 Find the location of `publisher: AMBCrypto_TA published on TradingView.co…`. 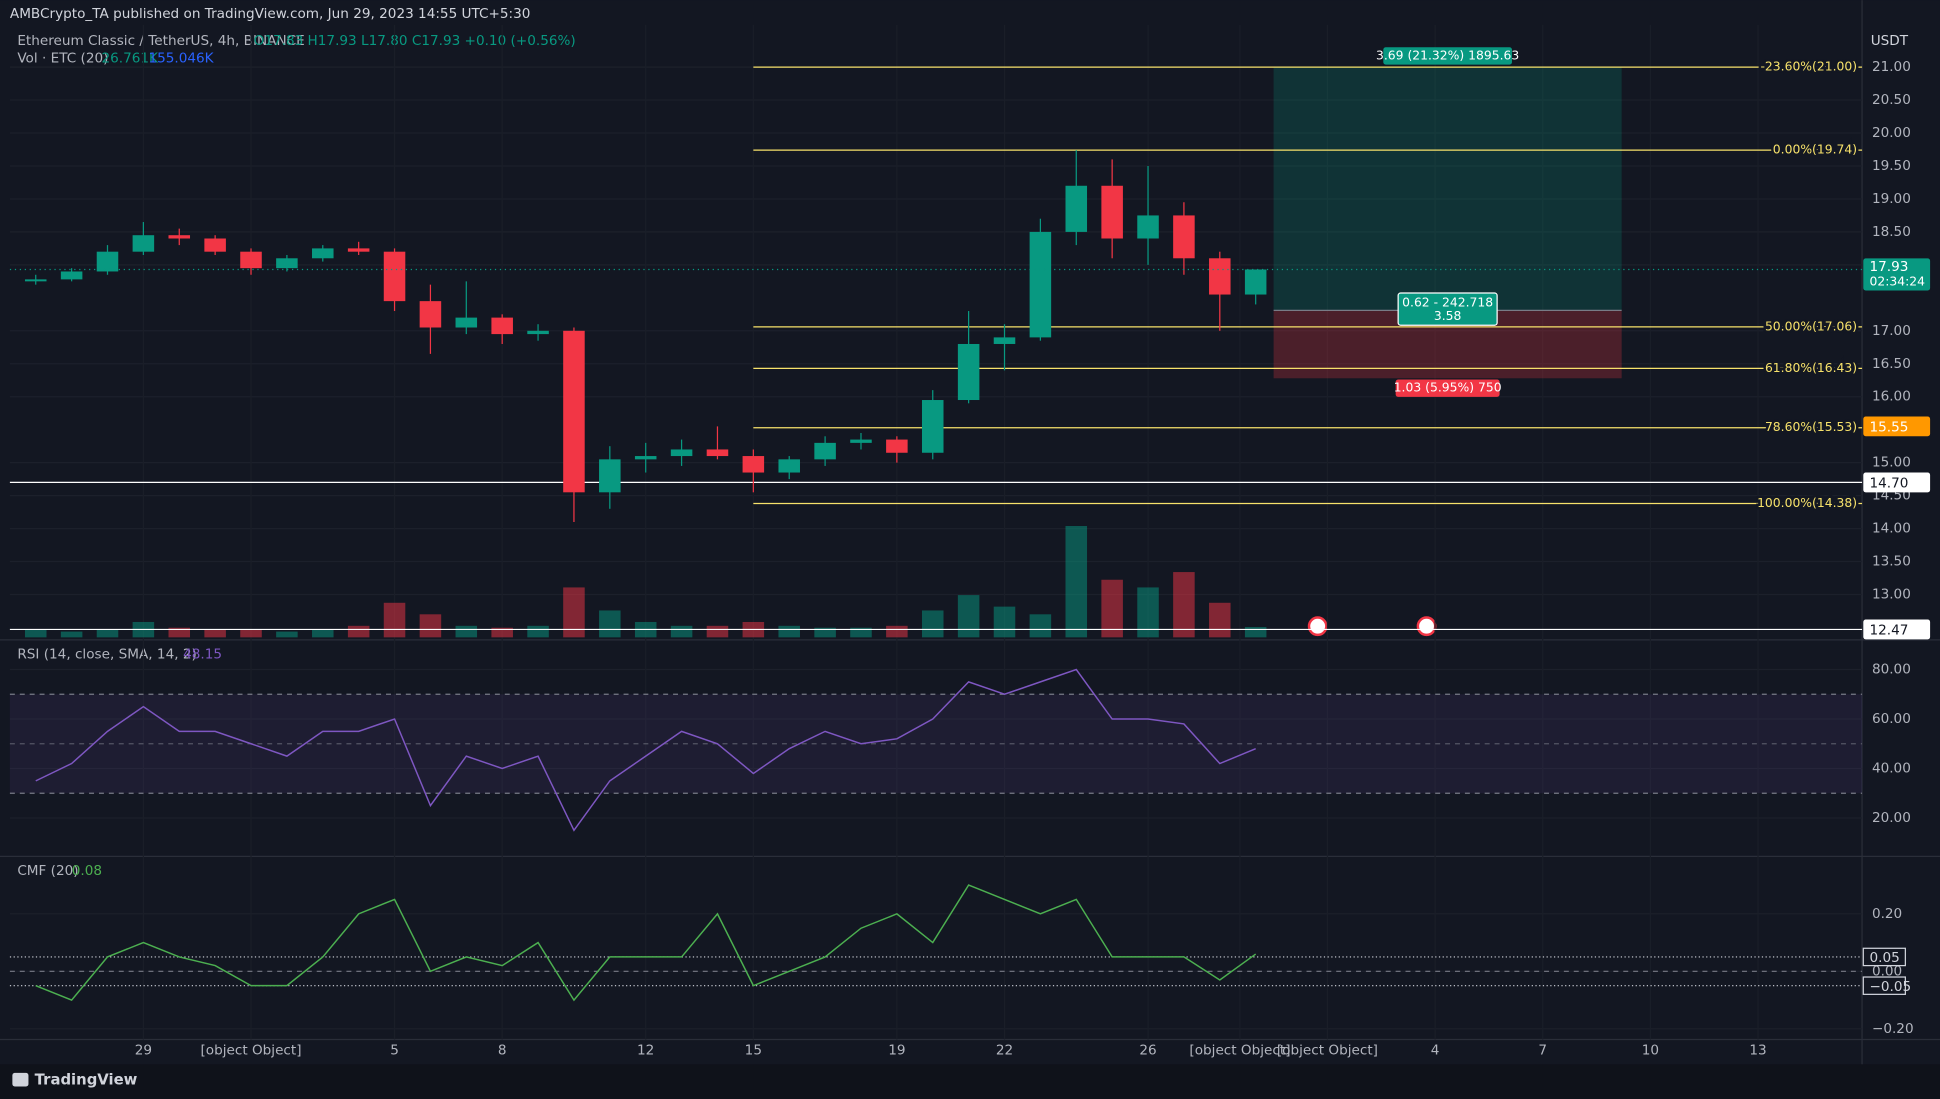

publisher: AMBCrypto_TA published on TradingView.co… is located at coordinates (270, 14).